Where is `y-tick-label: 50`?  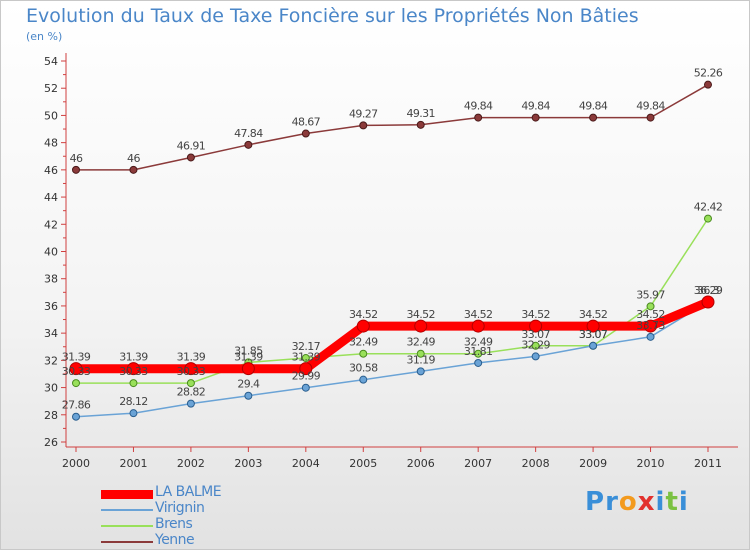 y-tick-label: 50 is located at coordinates (51, 115).